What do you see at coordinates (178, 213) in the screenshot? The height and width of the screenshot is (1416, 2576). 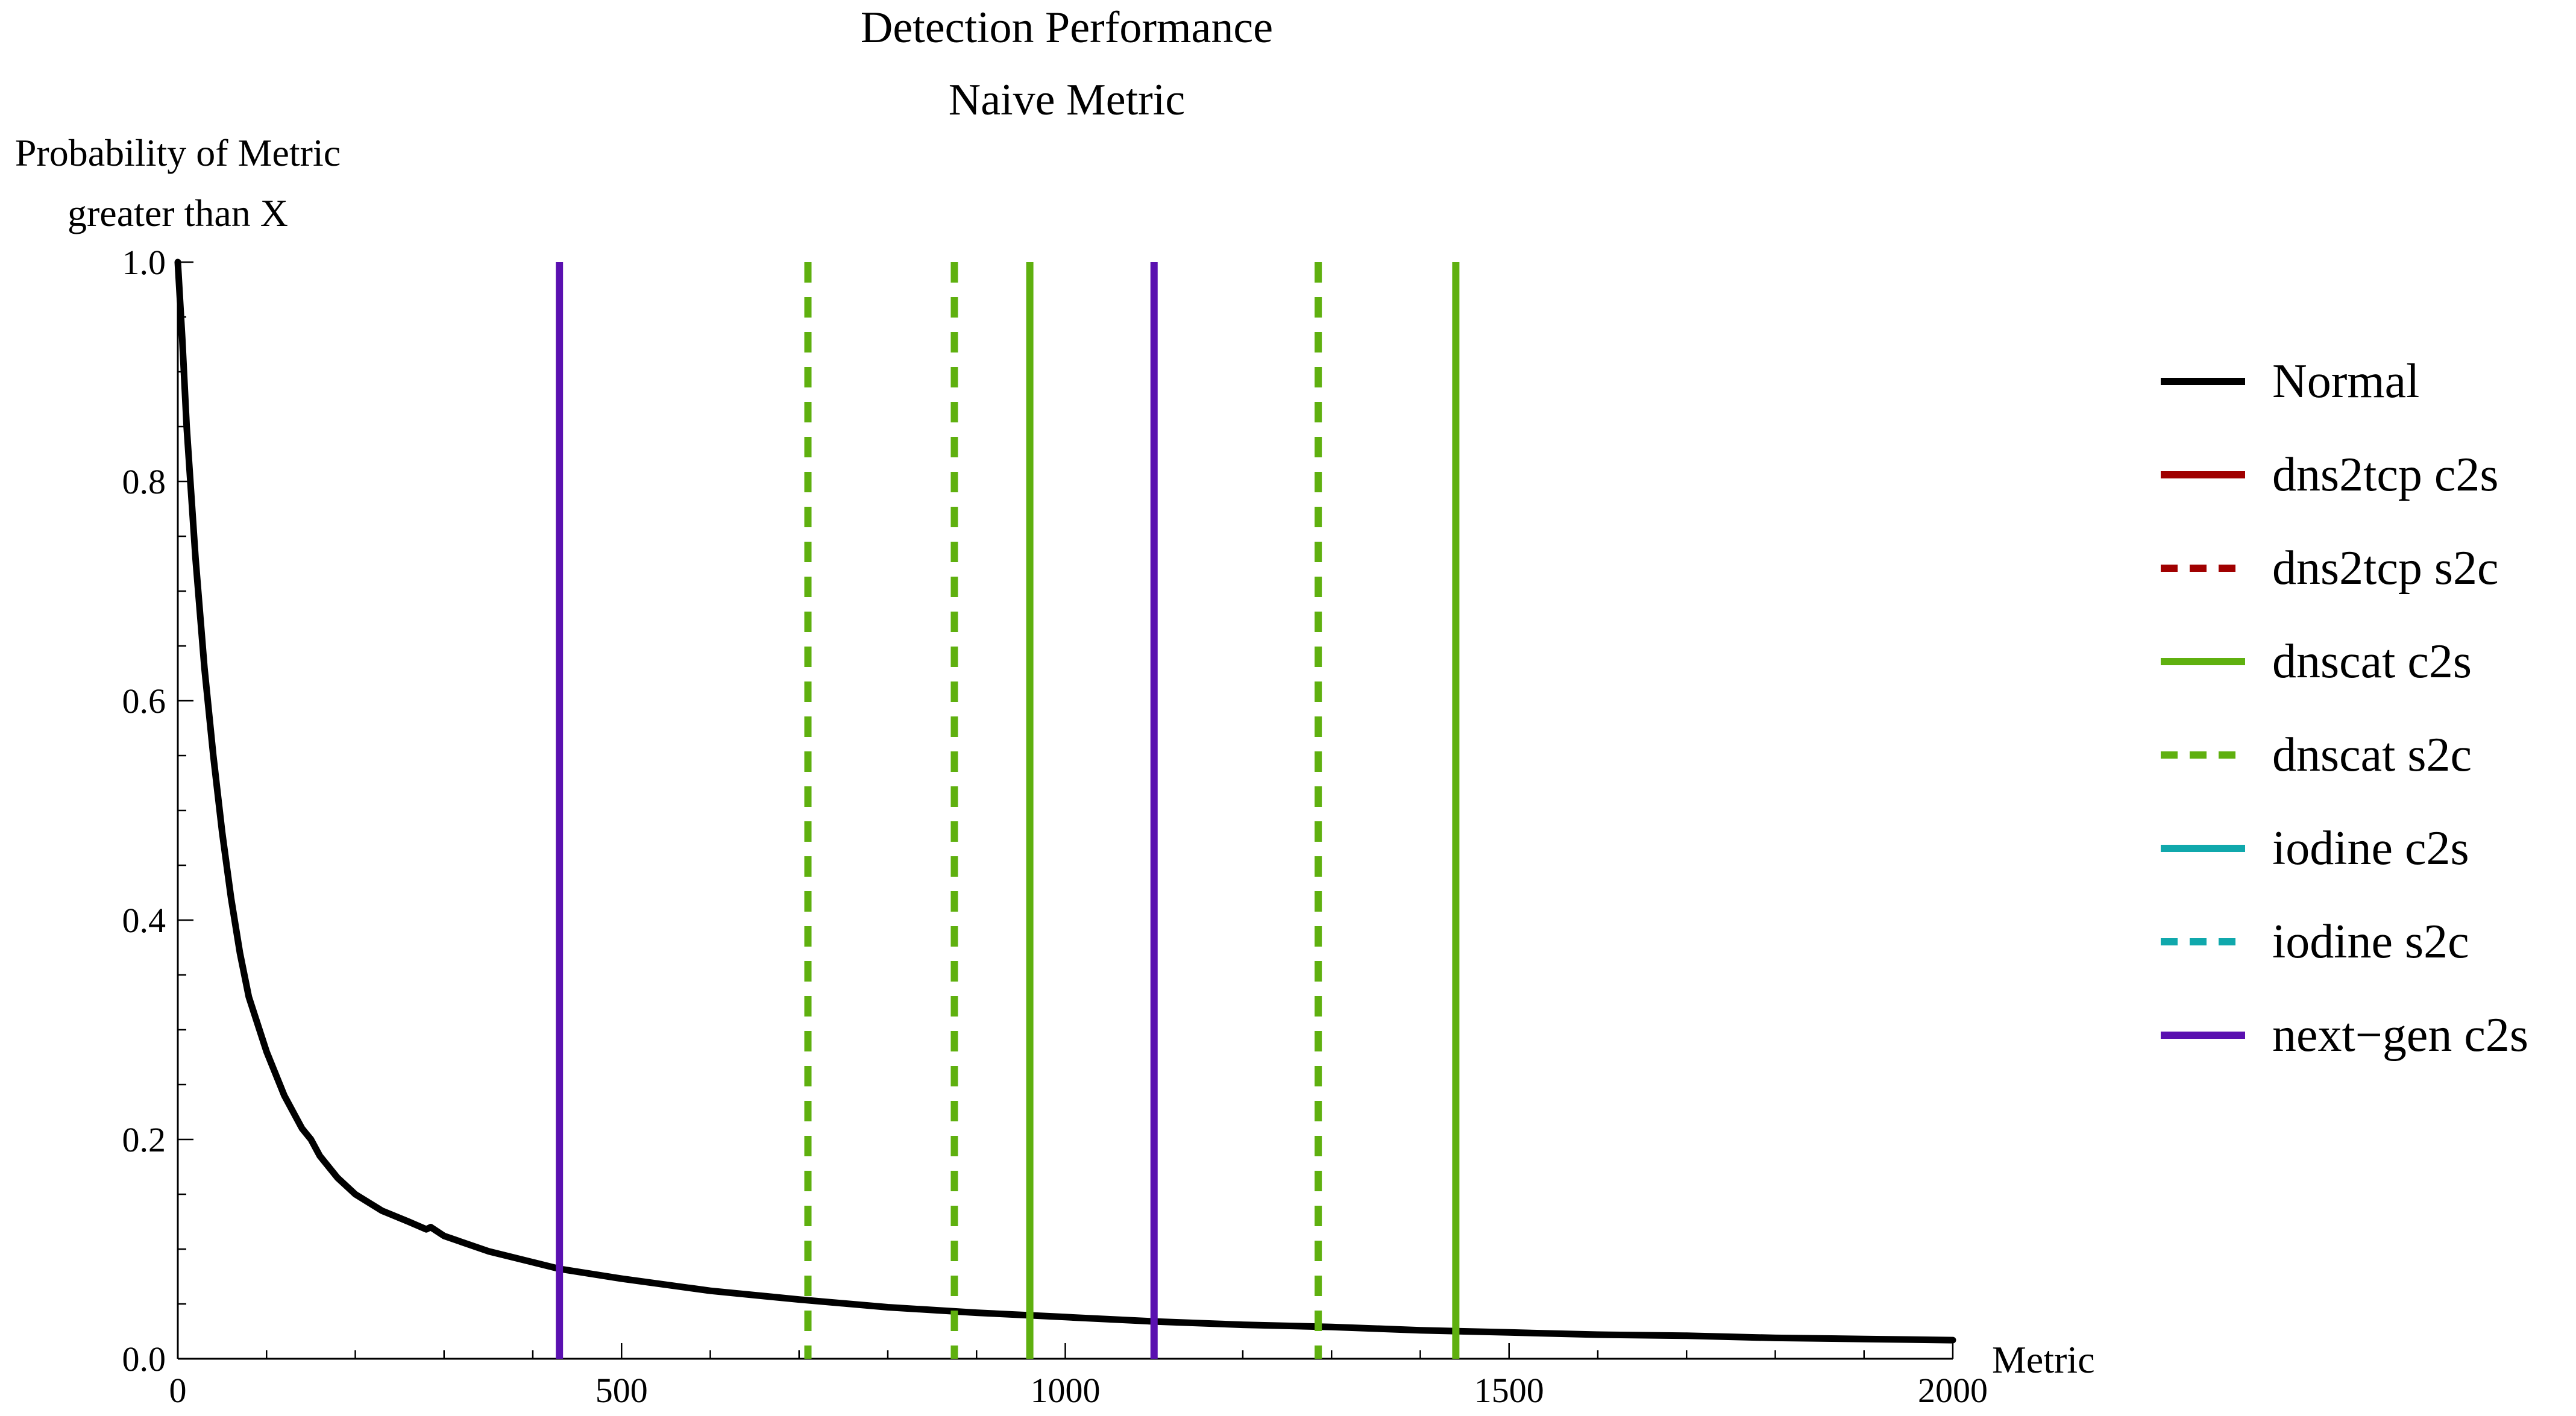 I see `y-axis-label-line-2: greater than X` at bounding box center [178, 213].